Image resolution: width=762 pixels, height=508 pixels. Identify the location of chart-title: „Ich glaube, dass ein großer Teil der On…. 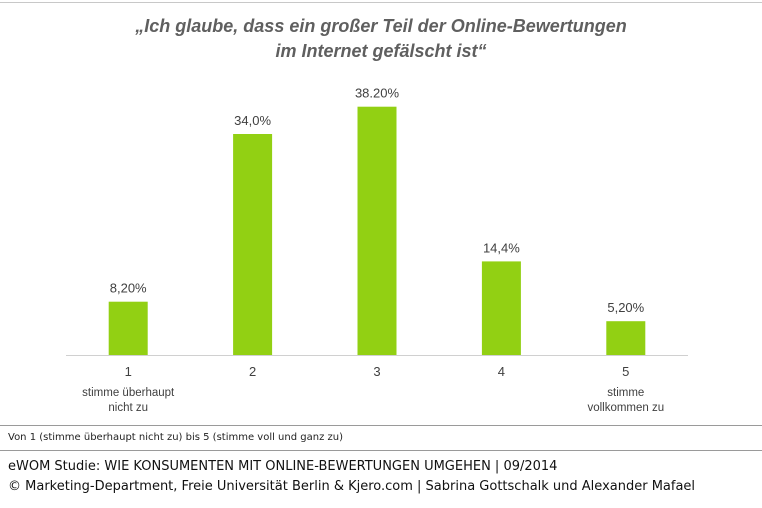
(381, 39).